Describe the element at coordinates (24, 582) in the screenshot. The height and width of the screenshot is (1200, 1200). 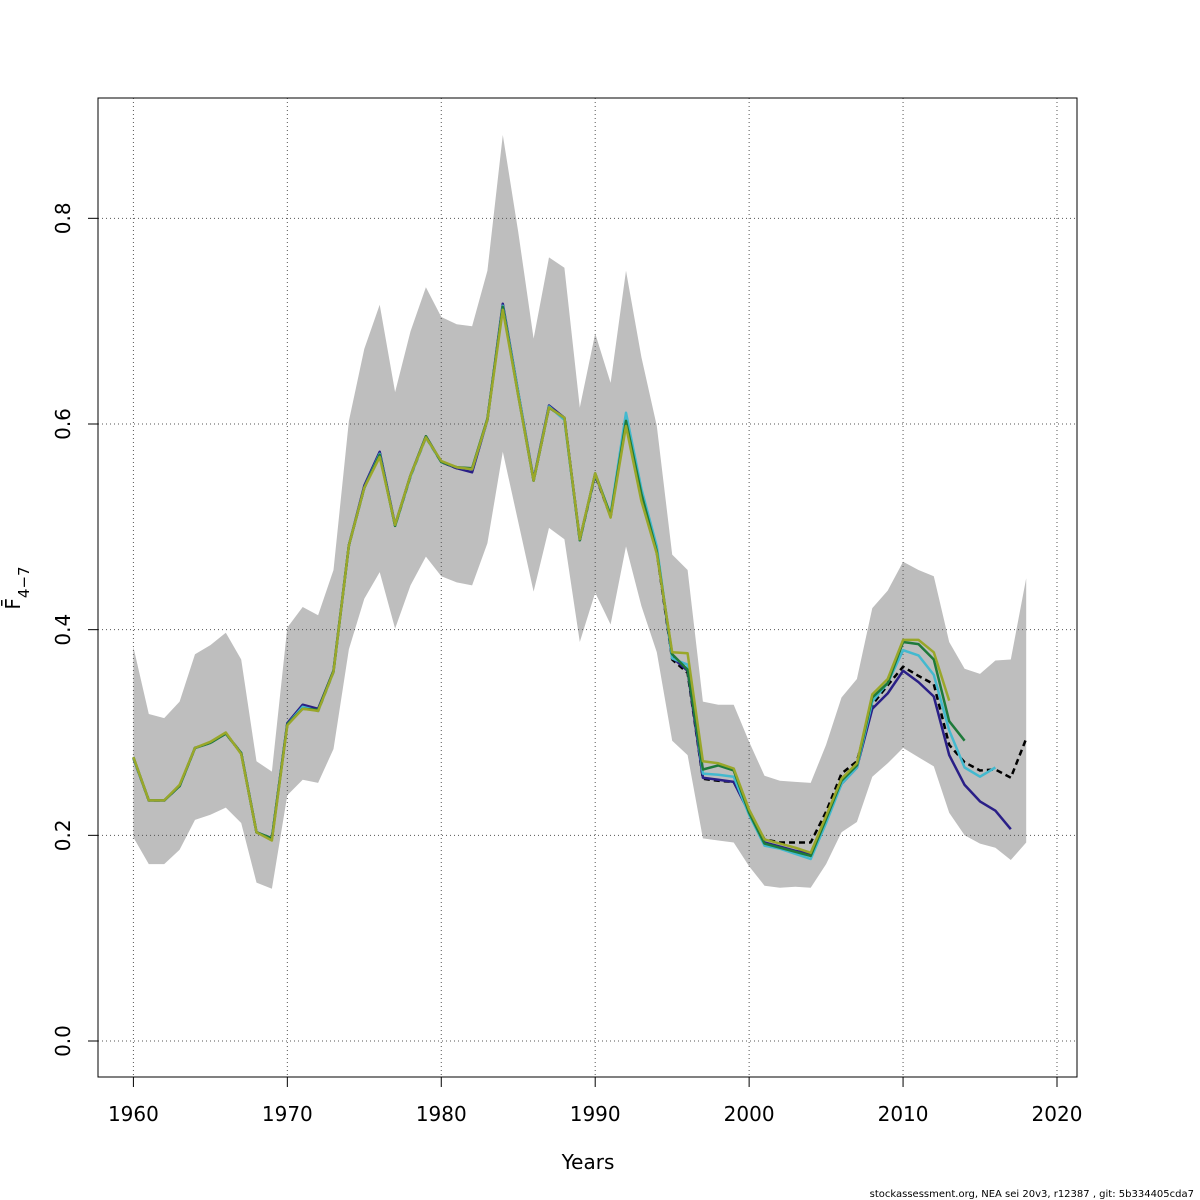
I see `y-axis-title-sub: 4−7` at that location.